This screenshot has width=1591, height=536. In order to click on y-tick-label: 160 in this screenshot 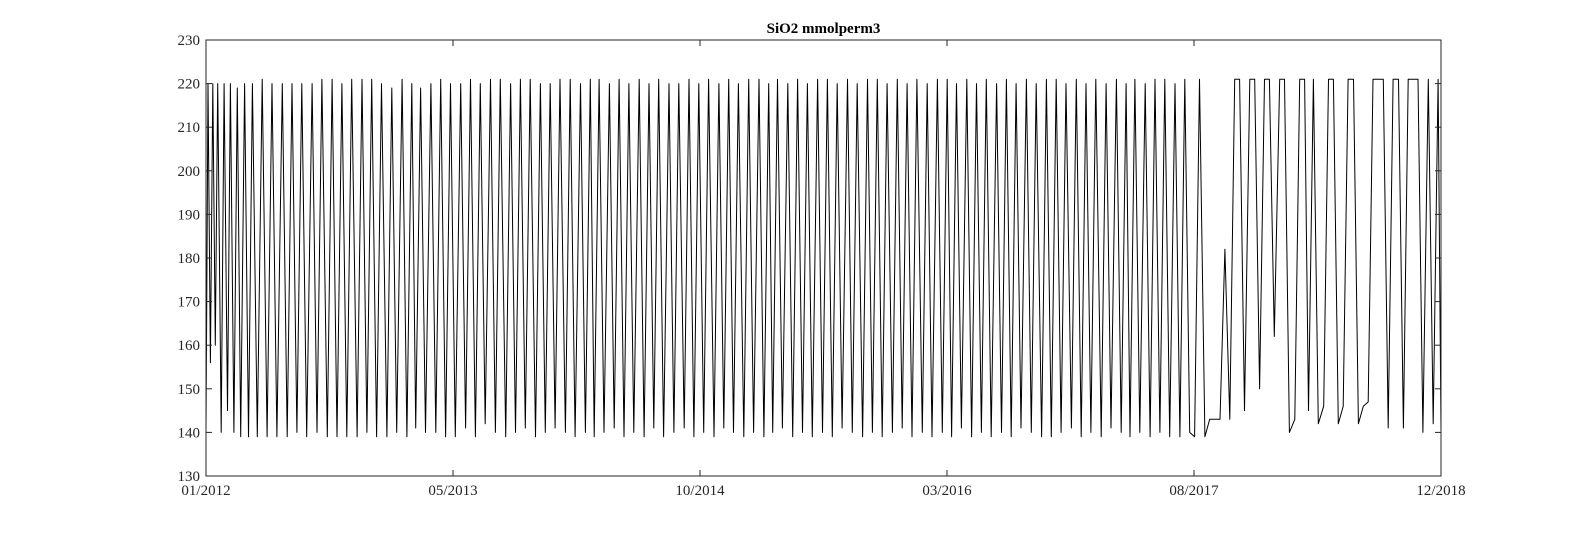, I will do `click(189, 346)`.